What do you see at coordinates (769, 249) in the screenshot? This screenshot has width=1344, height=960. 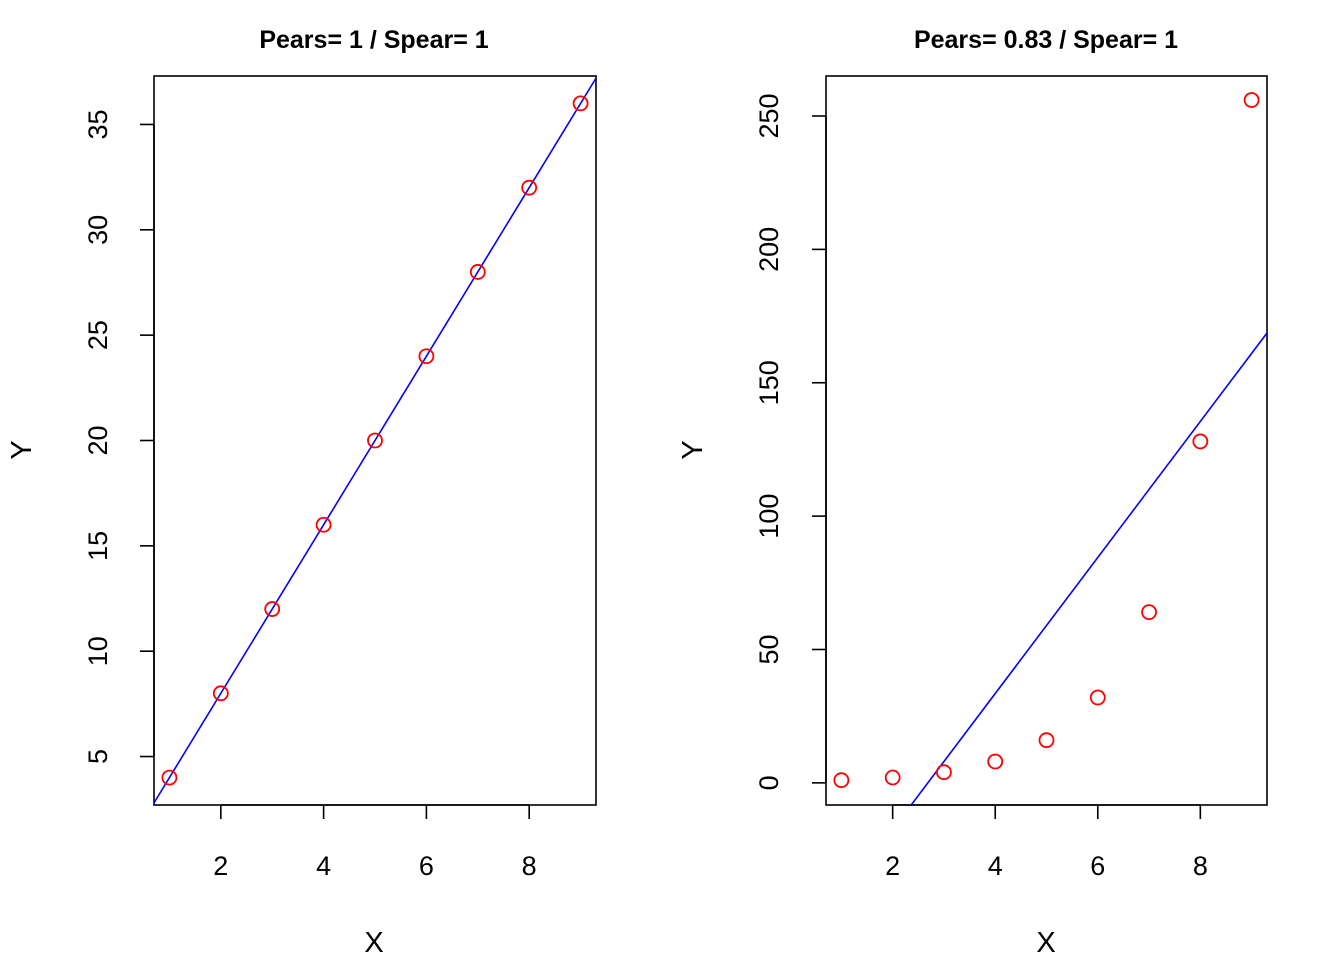 I see `right-y-tick-label: 200` at bounding box center [769, 249].